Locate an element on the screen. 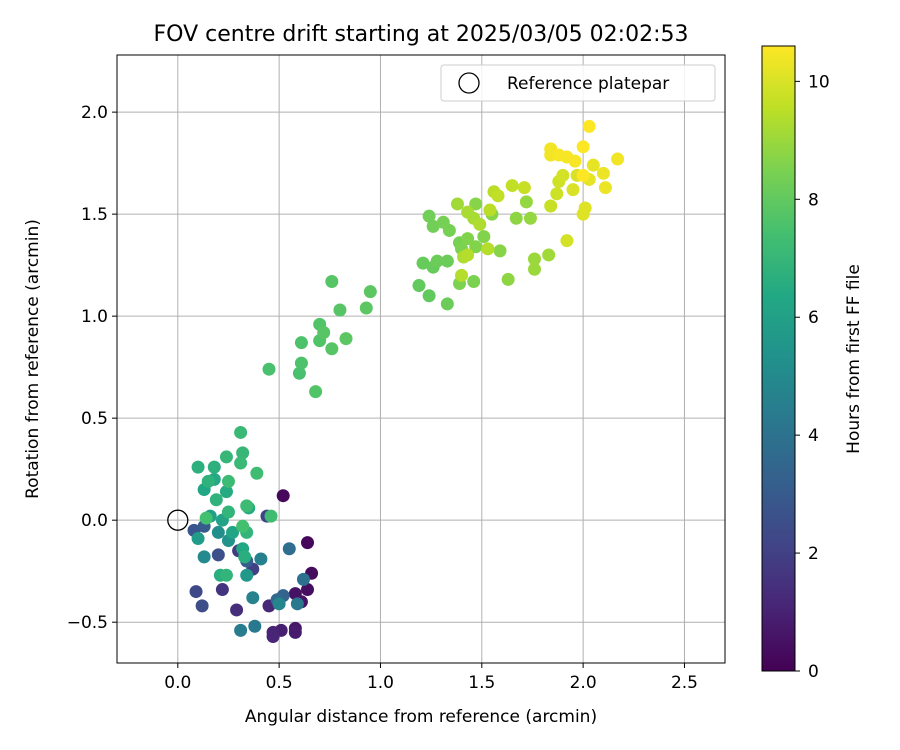 The width and height of the screenshot is (900, 750). y-tick-label: 1.0 is located at coordinates (94, 317).